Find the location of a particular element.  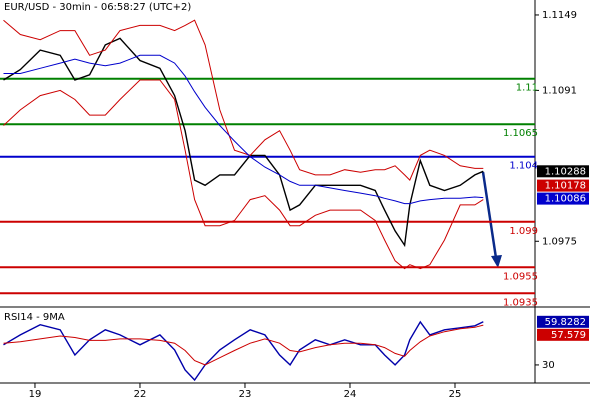

y-tick-label: 1.1149 is located at coordinates (559, 15).